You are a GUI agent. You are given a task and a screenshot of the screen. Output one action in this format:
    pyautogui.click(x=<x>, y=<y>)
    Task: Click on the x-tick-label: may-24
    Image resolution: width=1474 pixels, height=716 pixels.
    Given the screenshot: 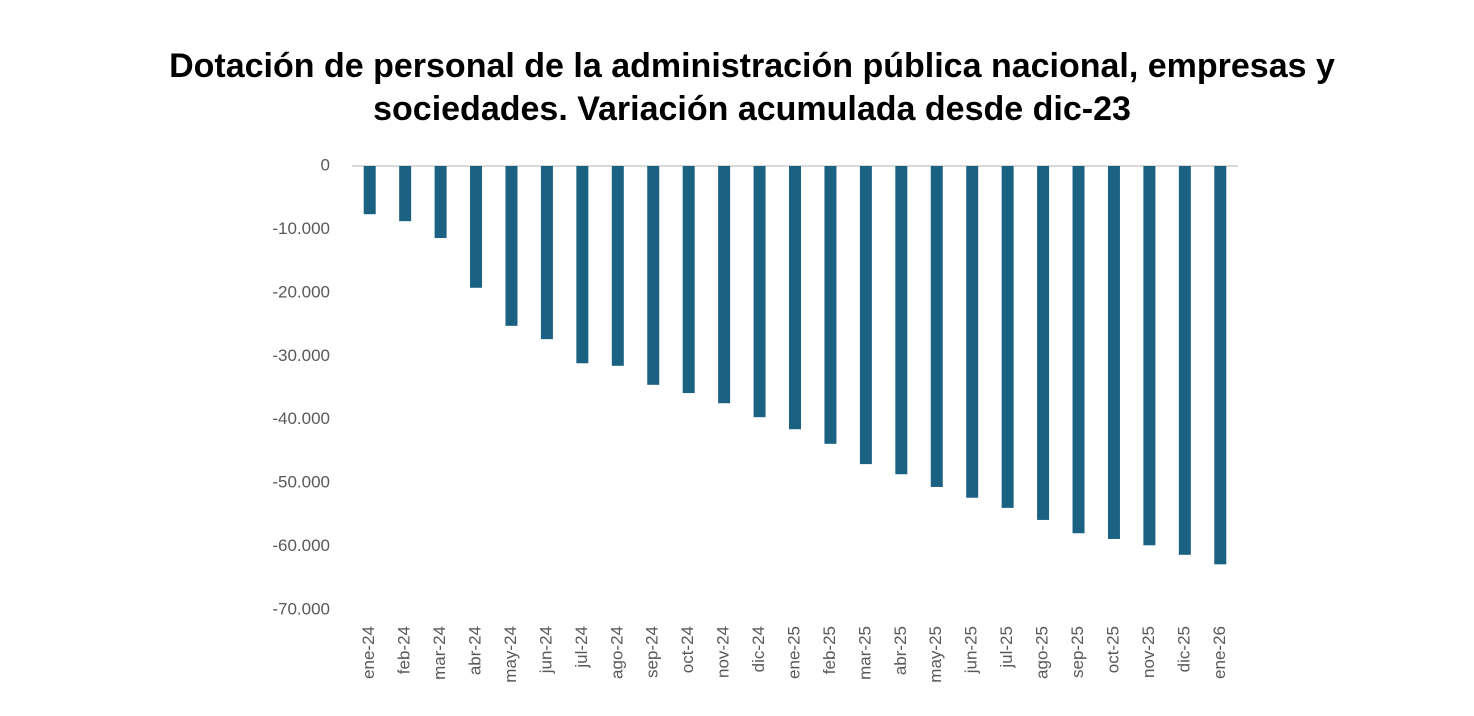 What is the action you would take?
    pyautogui.click(x=510, y=654)
    